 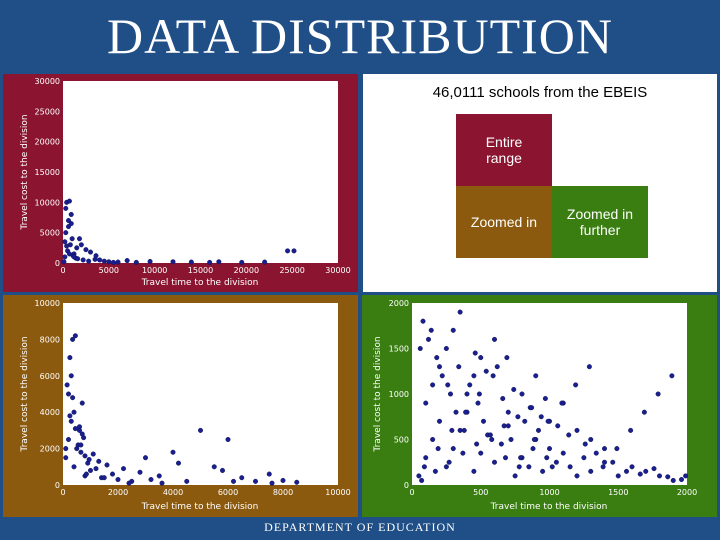 I want to click on further-ytick-label: 0, so click(x=406, y=485).